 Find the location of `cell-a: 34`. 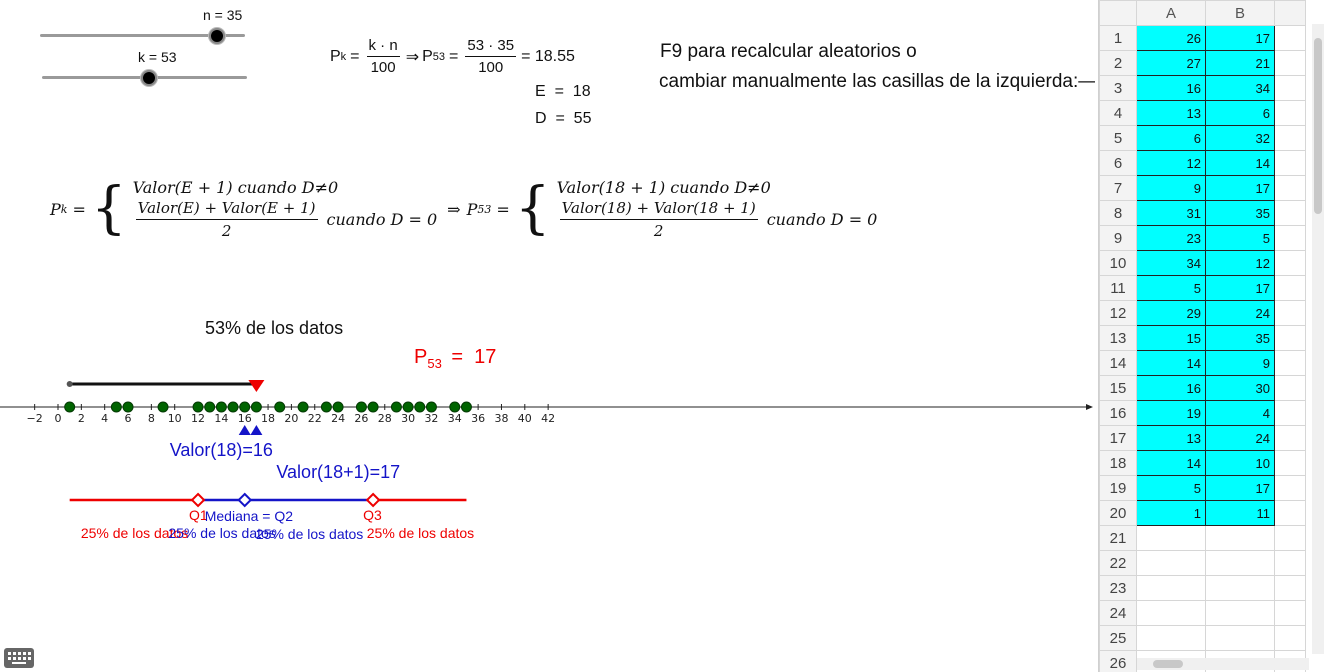

cell-a: 34 is located at coordinates (1171, 263).